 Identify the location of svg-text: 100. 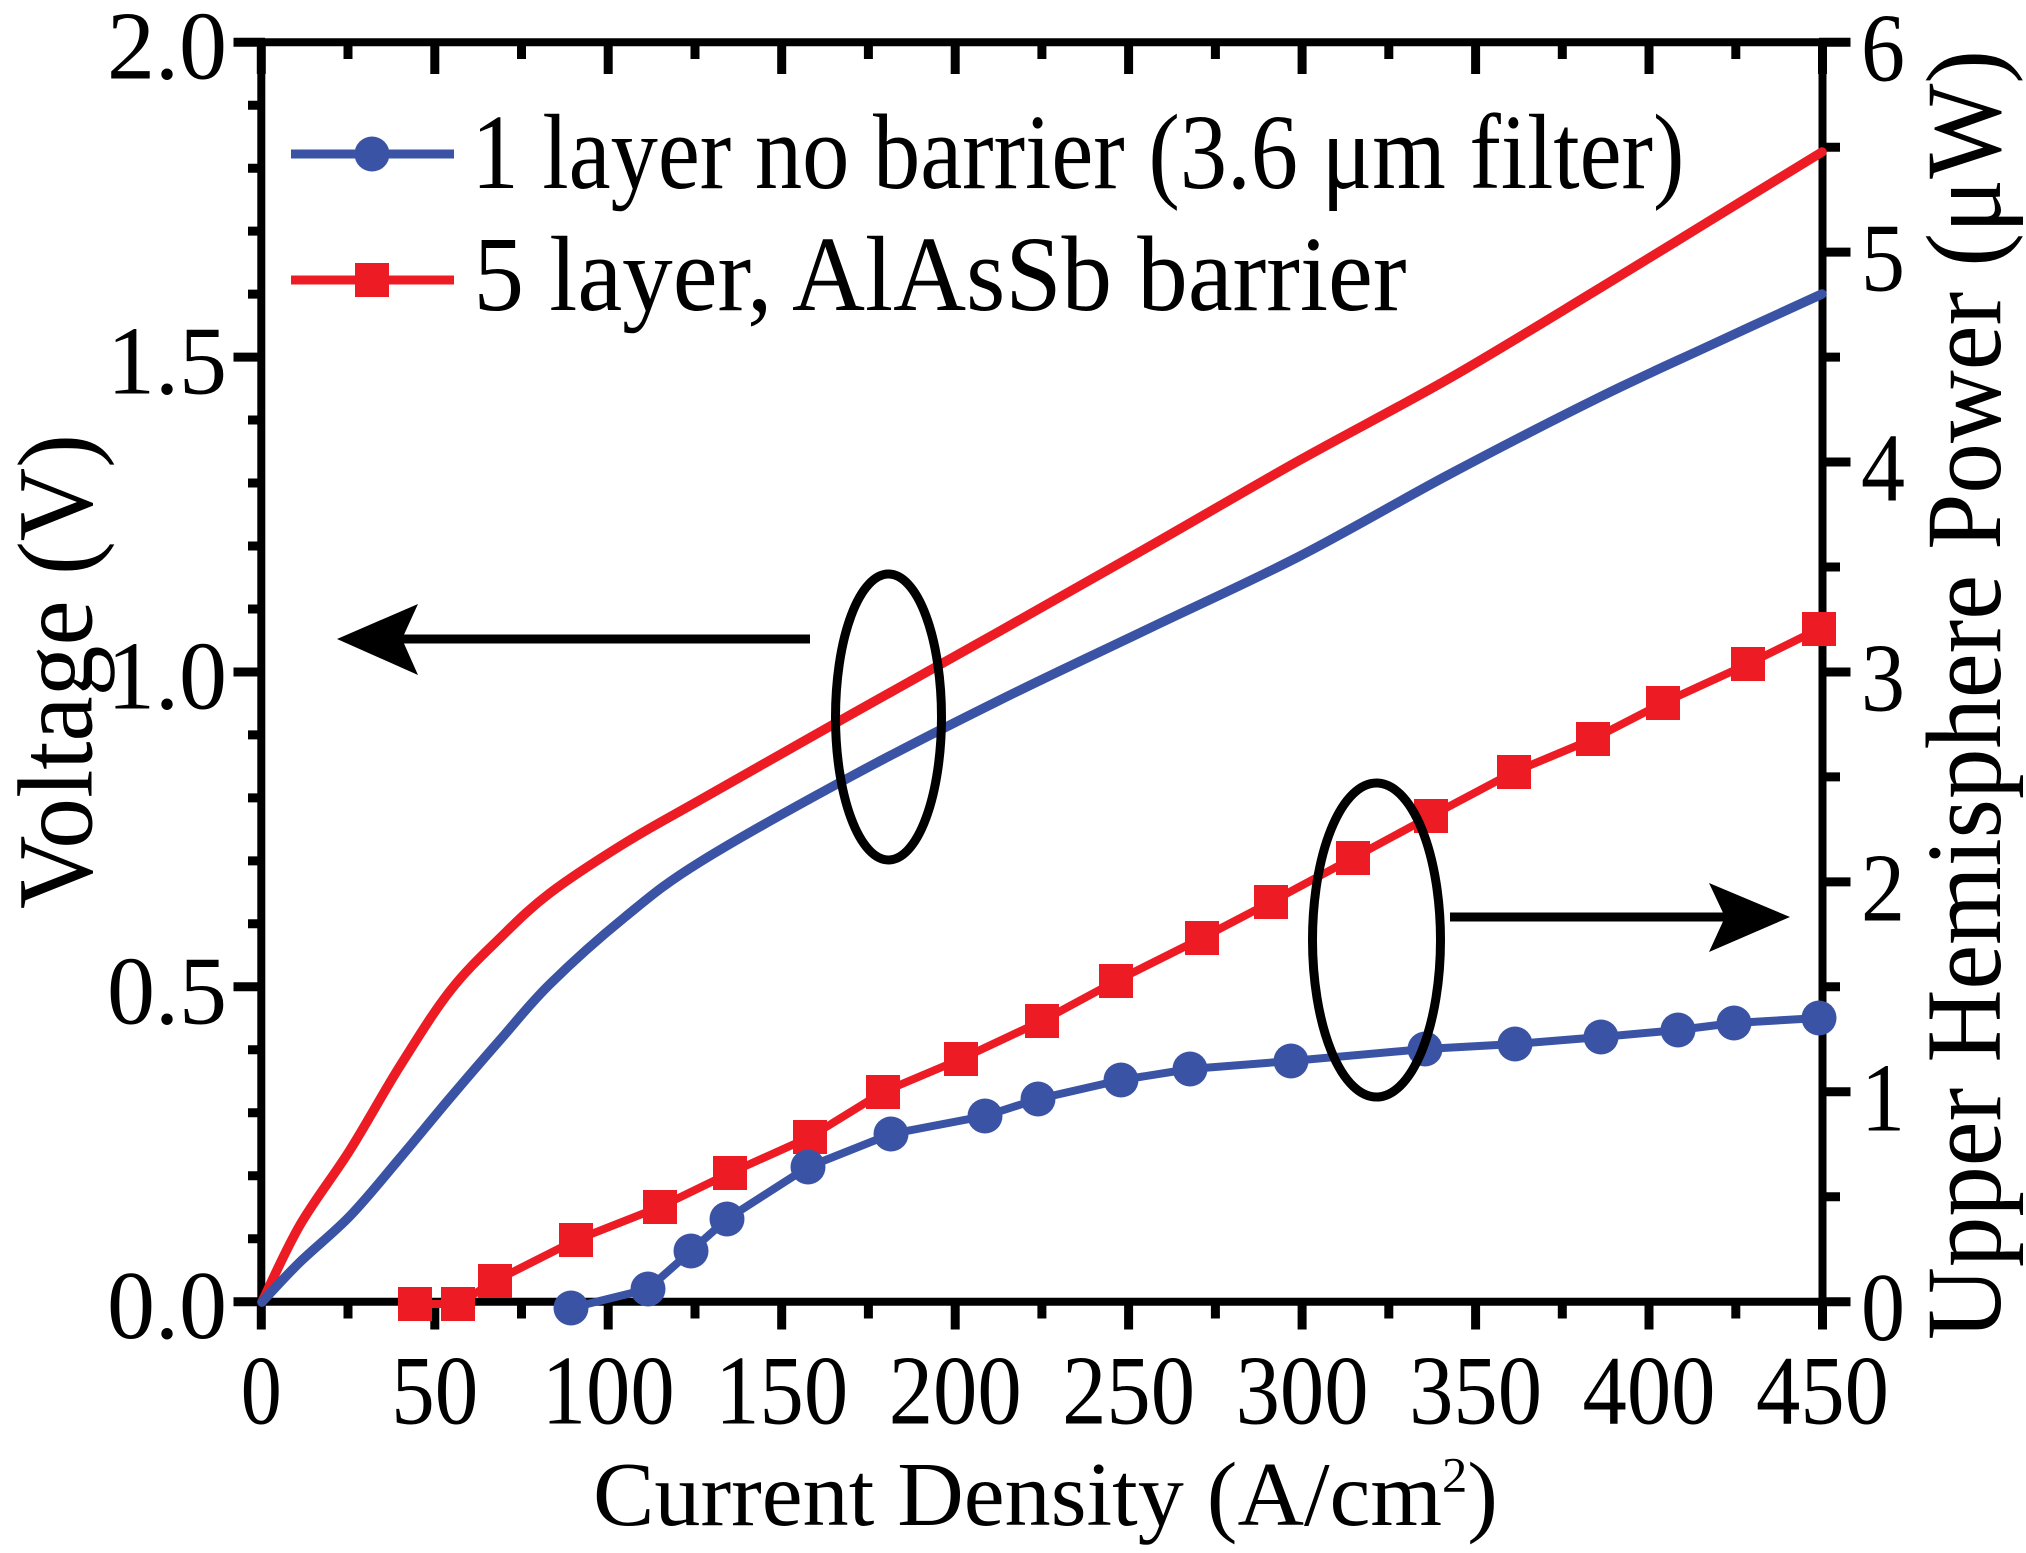
(608, 1391).